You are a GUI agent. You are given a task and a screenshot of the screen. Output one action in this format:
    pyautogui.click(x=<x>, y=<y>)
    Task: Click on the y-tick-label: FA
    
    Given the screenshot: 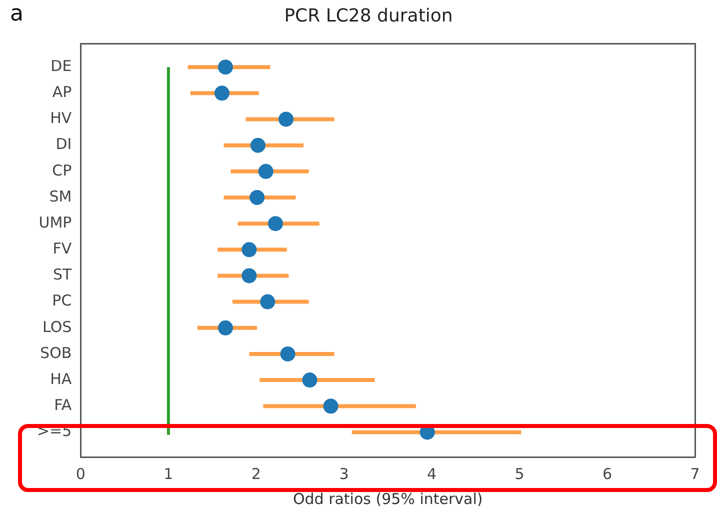 What is the action you would take?
    pyautogui.click(x=63, y=405)
    